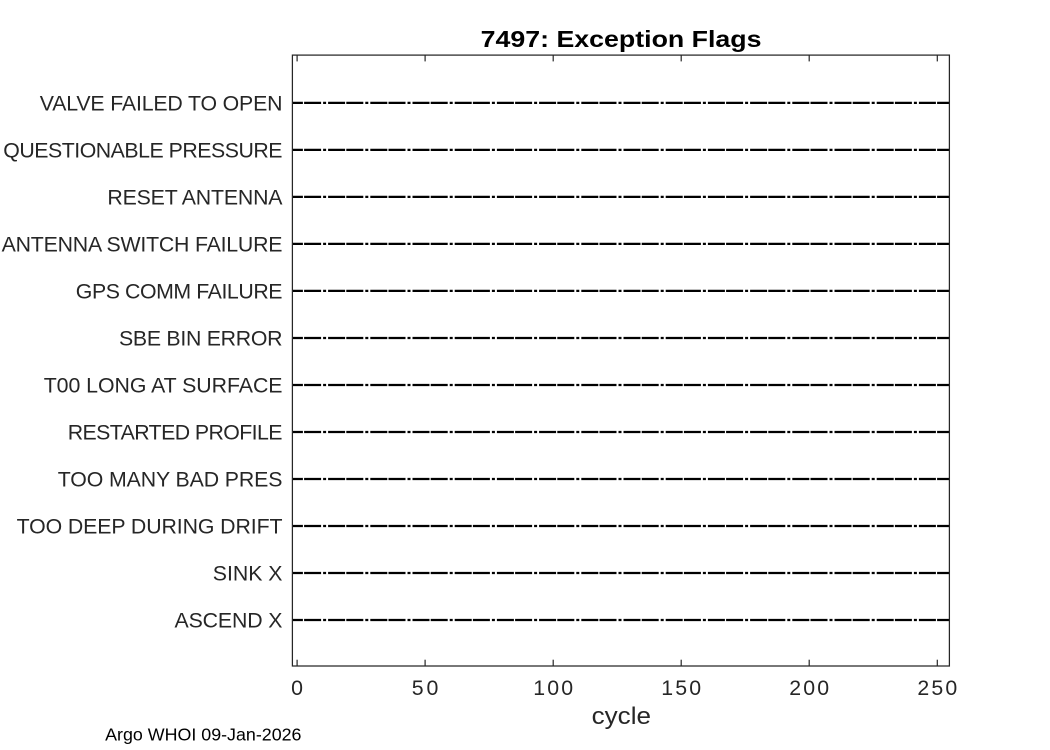 This screenshot has height=750, width=1050. What do you see at coordinates (170, 480) in the screenshot?
I see `svg-text: TOO MANY BAD PRES` at bounding box center [170, 480].